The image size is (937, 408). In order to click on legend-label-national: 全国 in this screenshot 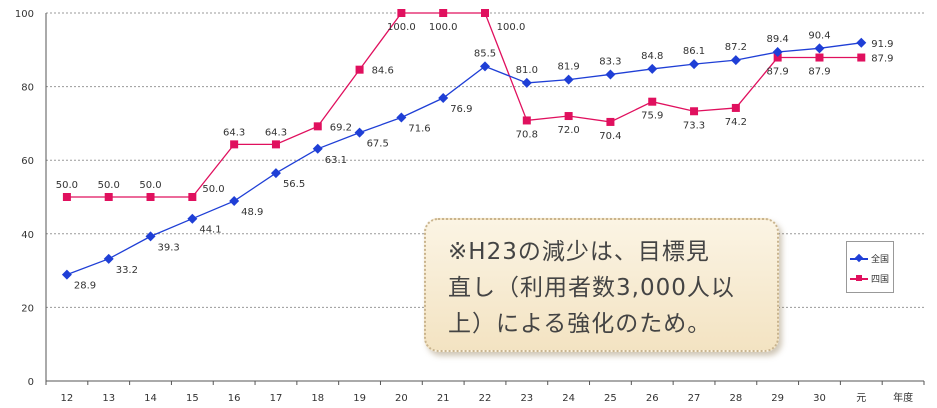, I will do `click(880, 260)`.